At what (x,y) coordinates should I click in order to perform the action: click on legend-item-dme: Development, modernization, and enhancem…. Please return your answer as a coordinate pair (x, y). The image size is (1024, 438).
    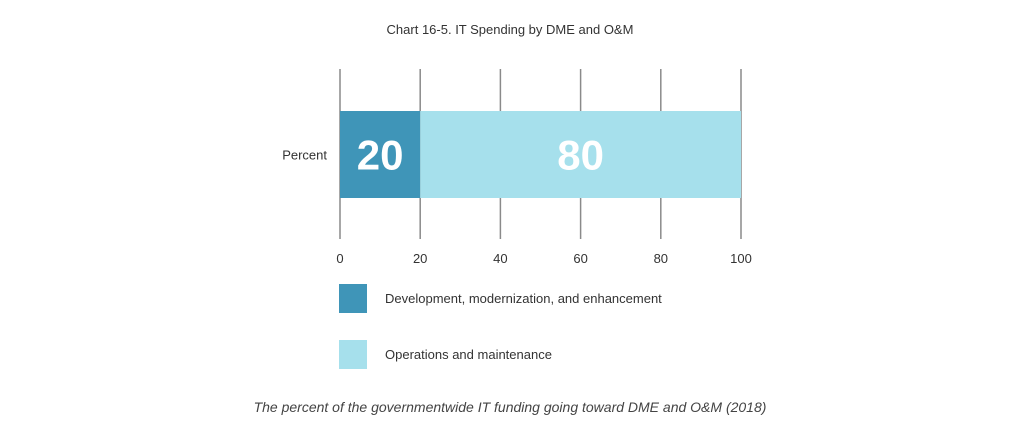
    Looking at the image, I should click on (500, 298).